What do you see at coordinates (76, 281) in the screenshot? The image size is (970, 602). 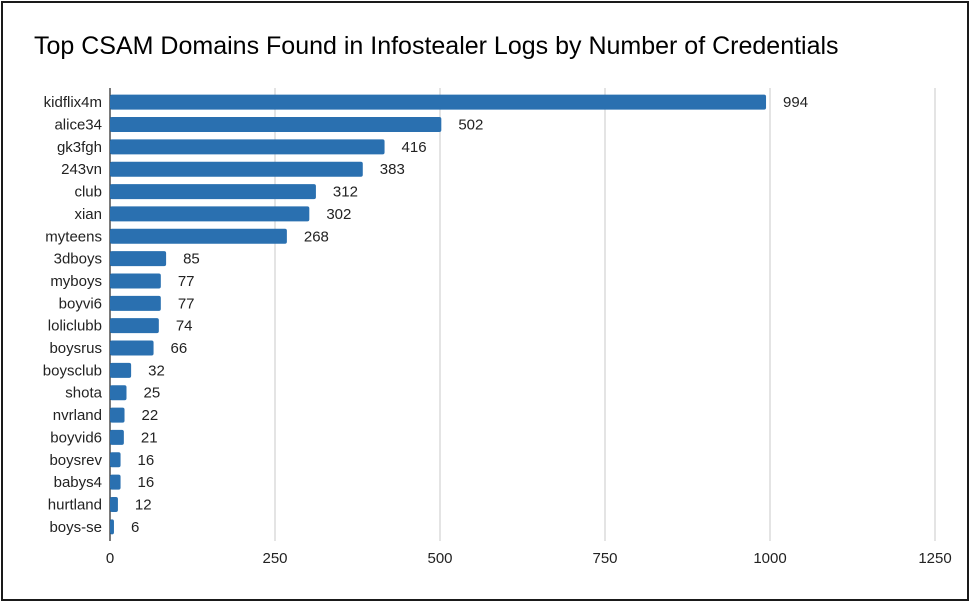 I see `category-label: myboys` at bounding box center [76, 281].